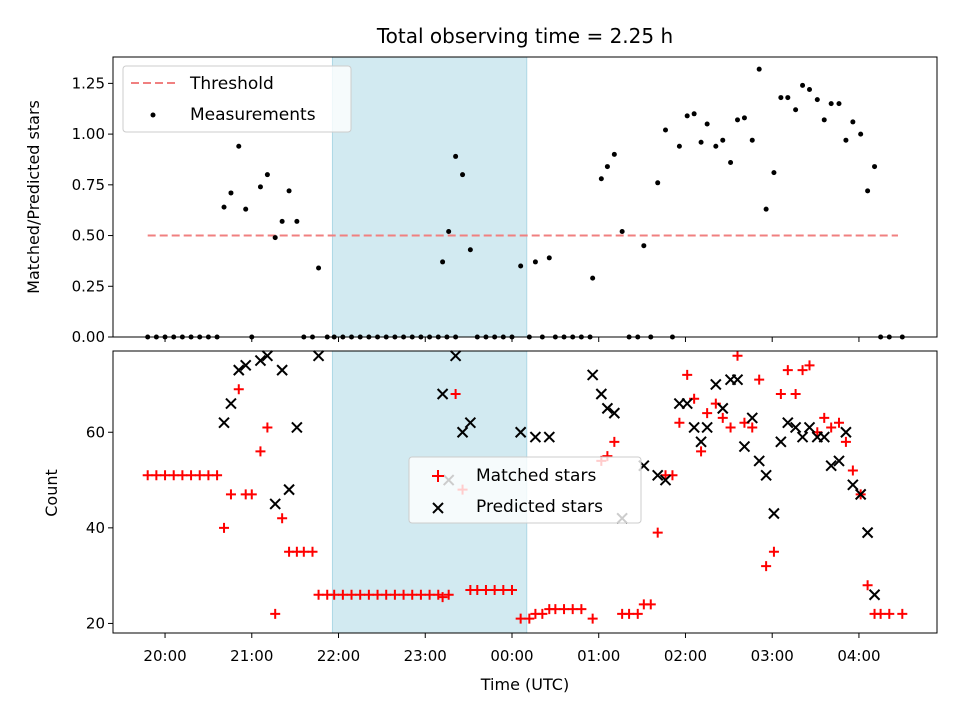 This screenshot has width=960, height=720. I want to click on top-legend-box, so click(237, 99).